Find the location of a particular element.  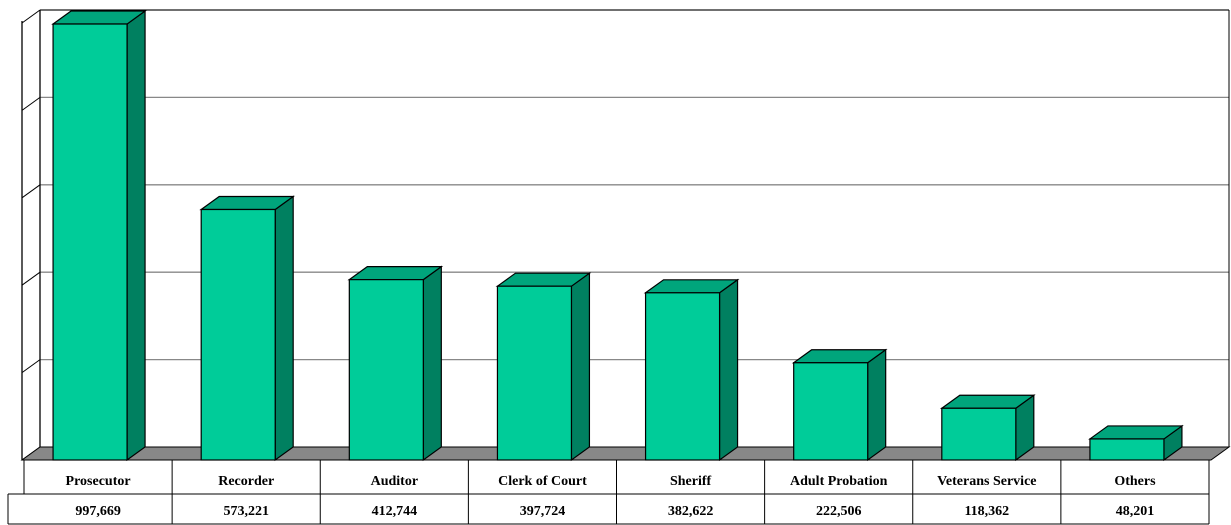

bar-prosecutor is located at coordinates (99, 235).